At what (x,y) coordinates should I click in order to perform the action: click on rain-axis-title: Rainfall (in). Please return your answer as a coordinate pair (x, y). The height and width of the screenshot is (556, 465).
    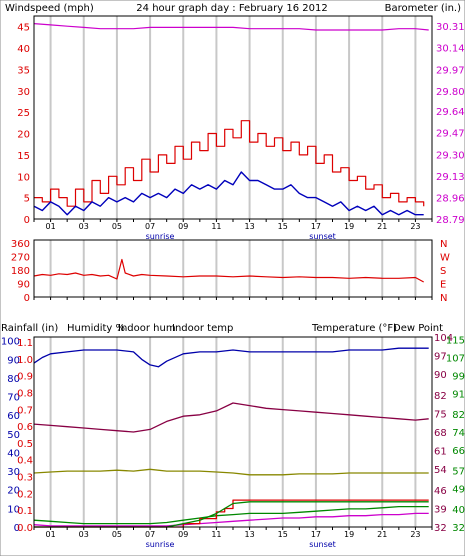
    Looking at the image, I should click on (29, 328).